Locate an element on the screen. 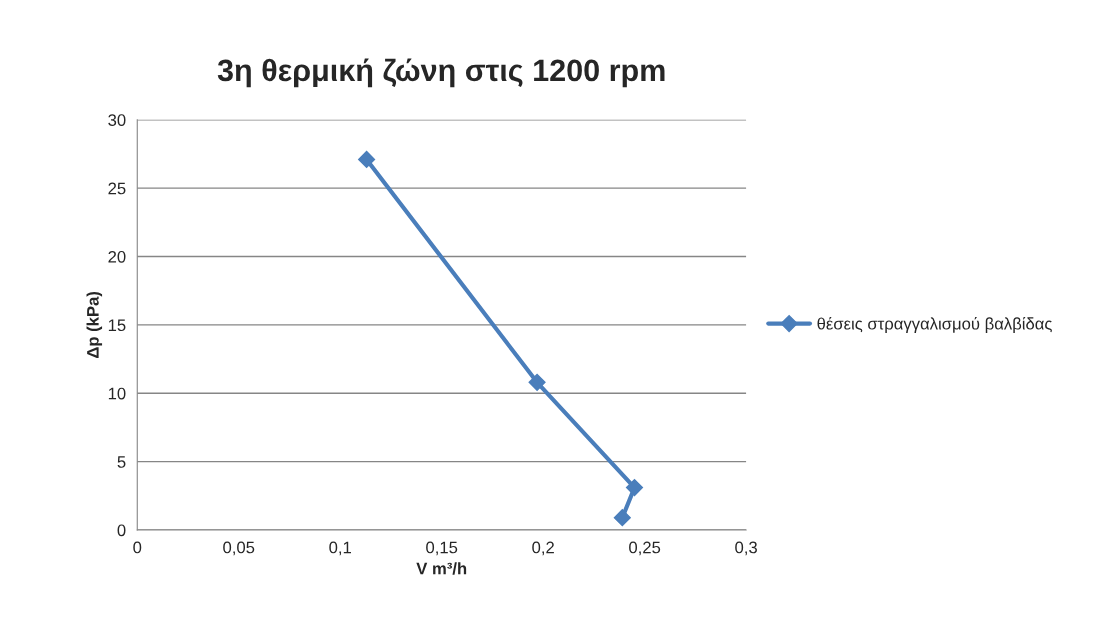  x-axis-title: V m³/h is located at coordinates (441, 568).